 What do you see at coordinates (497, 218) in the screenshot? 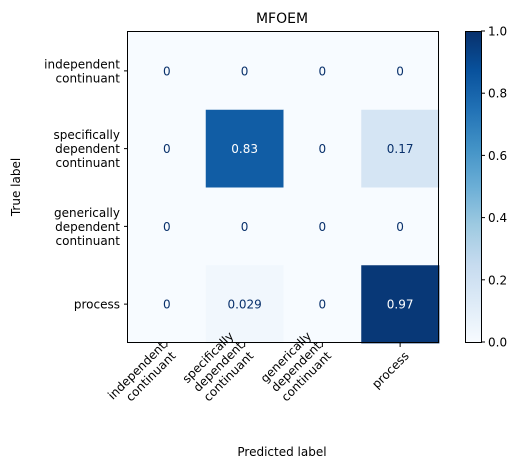
I see `colorbar-tick-label: 0.4` at bounding box center [497, 218].